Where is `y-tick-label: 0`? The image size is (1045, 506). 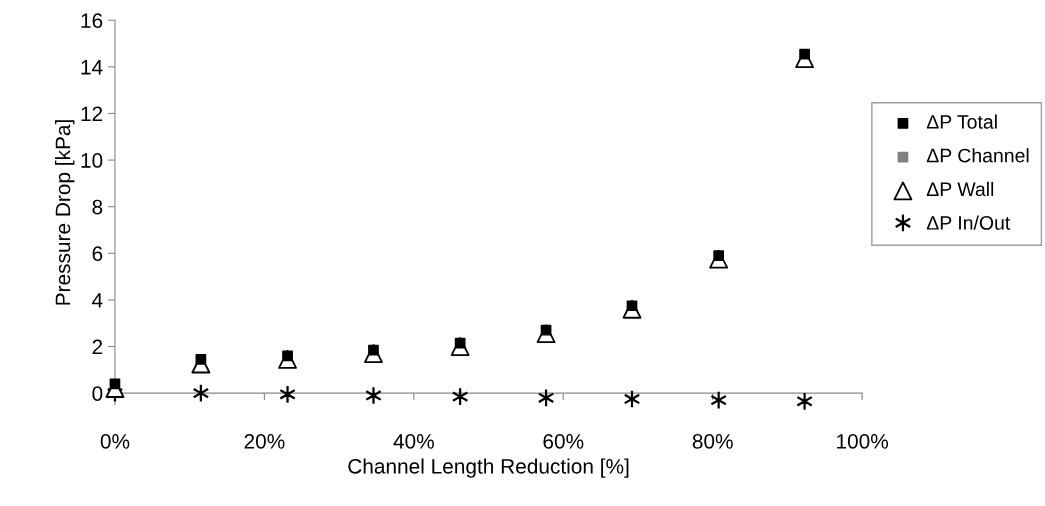 y-tick-label: 0 is located at coordinates (97, 393).